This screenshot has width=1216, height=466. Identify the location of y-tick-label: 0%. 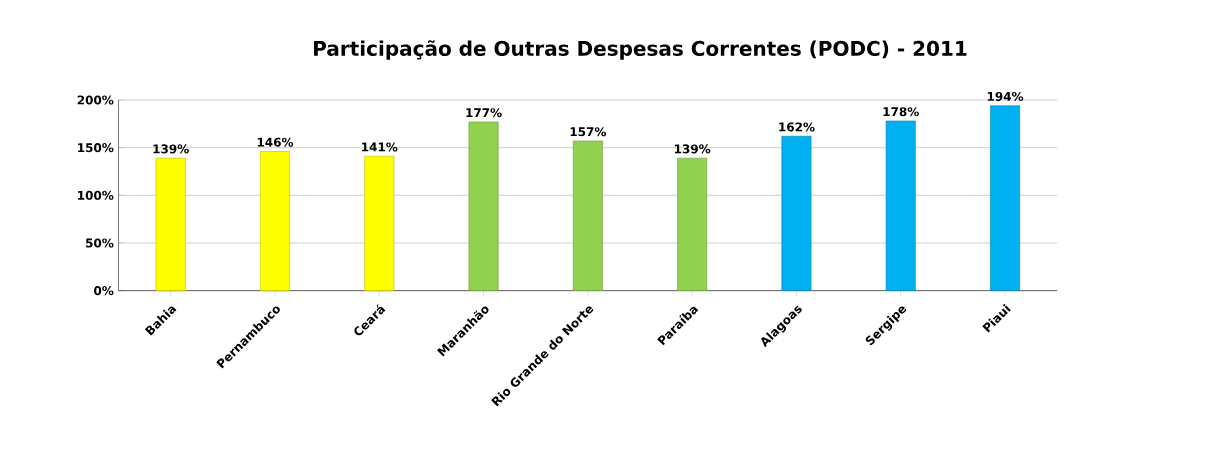
(104, 291).